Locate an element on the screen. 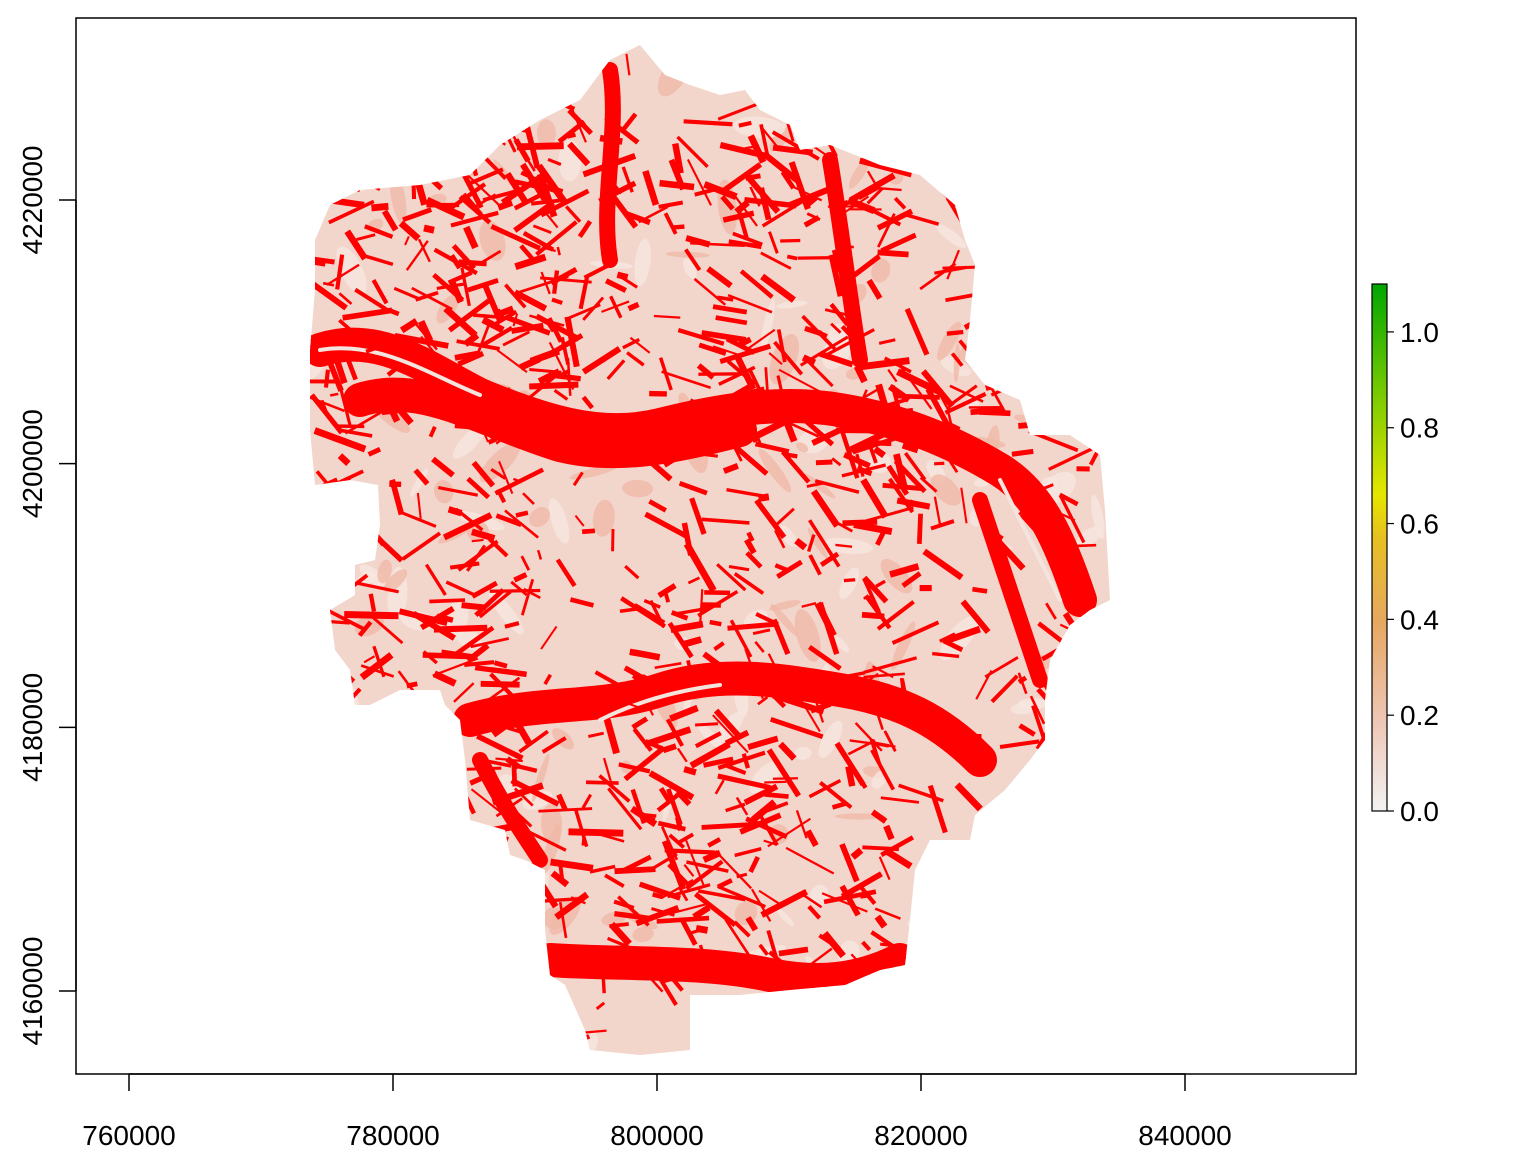 This screenshot has height=1152, width=1536. color-legend: 0.0 0.2 0.4 0.6 0.8 1.0 is located at coordinates (1405, 555).